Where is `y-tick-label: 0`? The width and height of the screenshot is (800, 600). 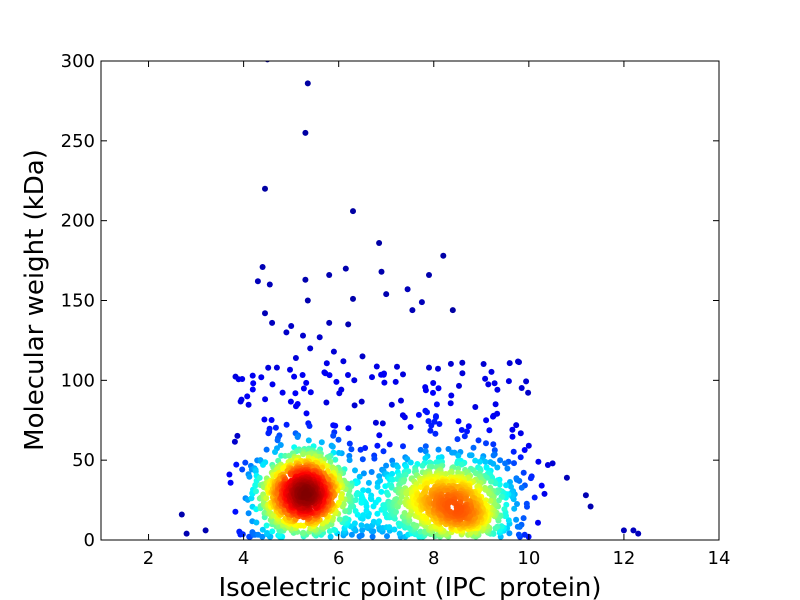
y-tick-label: 0 is located at coordinates (89, 540).